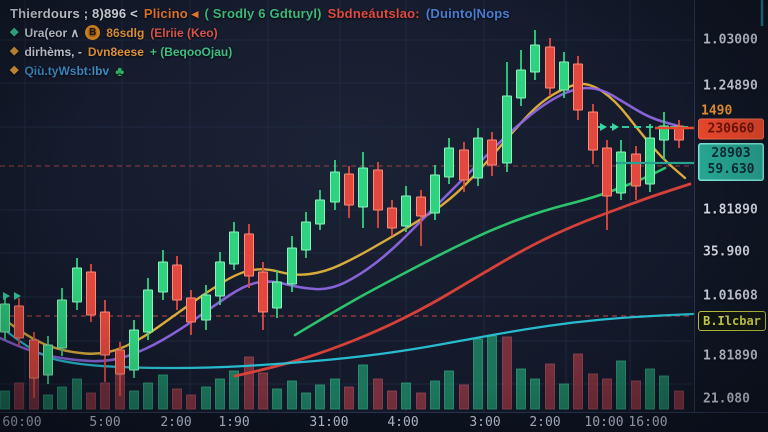  Describe the element at coordinates (191, 51) in the screenshot. I see `legend-text: + (BeqooOjau)` at that location.